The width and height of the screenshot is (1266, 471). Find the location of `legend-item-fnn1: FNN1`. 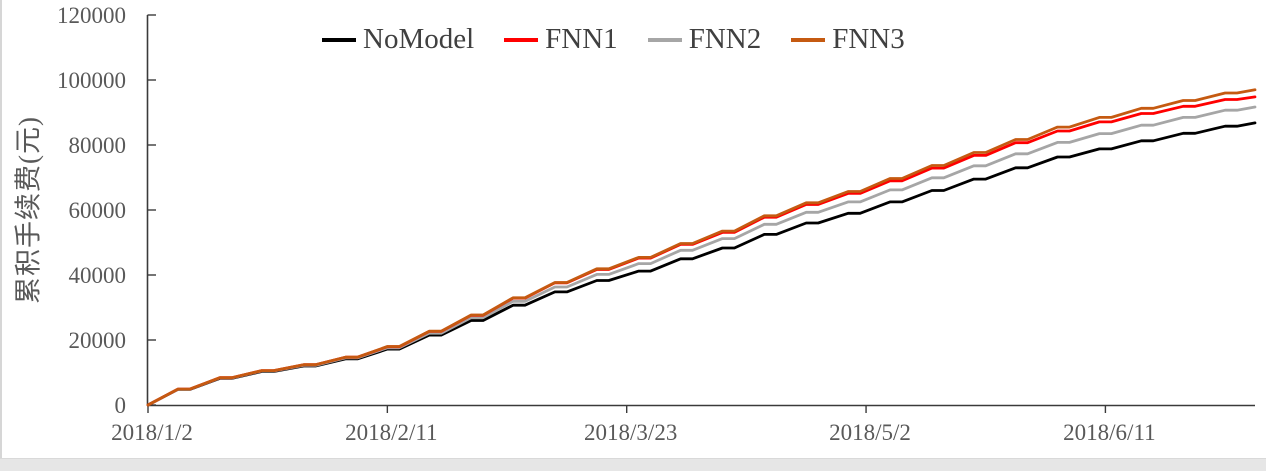

legend-item-fnn1: FNN1 is located at coordinates (561, 39).